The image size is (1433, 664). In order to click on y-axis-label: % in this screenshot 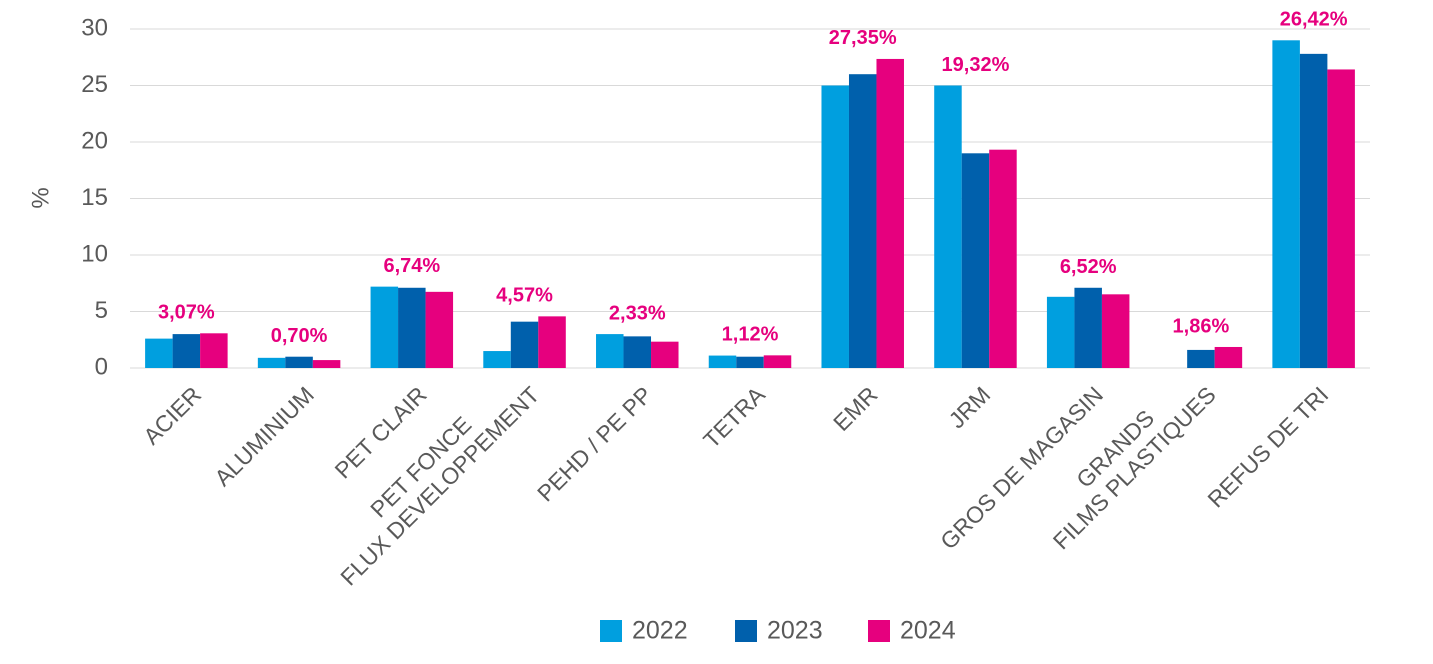, I will do `click(40, 197)`.